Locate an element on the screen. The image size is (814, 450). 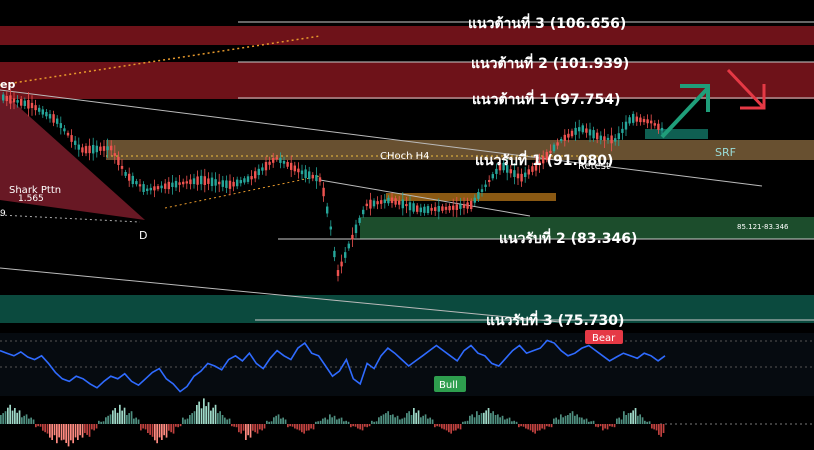
bull-badge-label: Bull is located at coordinates (448, 385).